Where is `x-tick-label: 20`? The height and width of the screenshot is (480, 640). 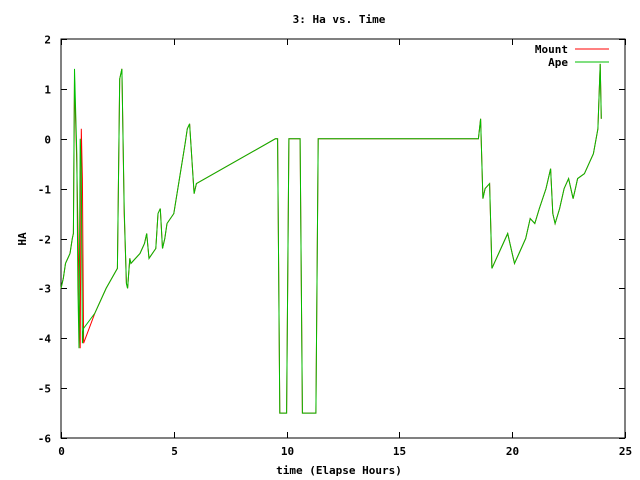
x-tick-label: 20 is located at coordinates (512, 451).